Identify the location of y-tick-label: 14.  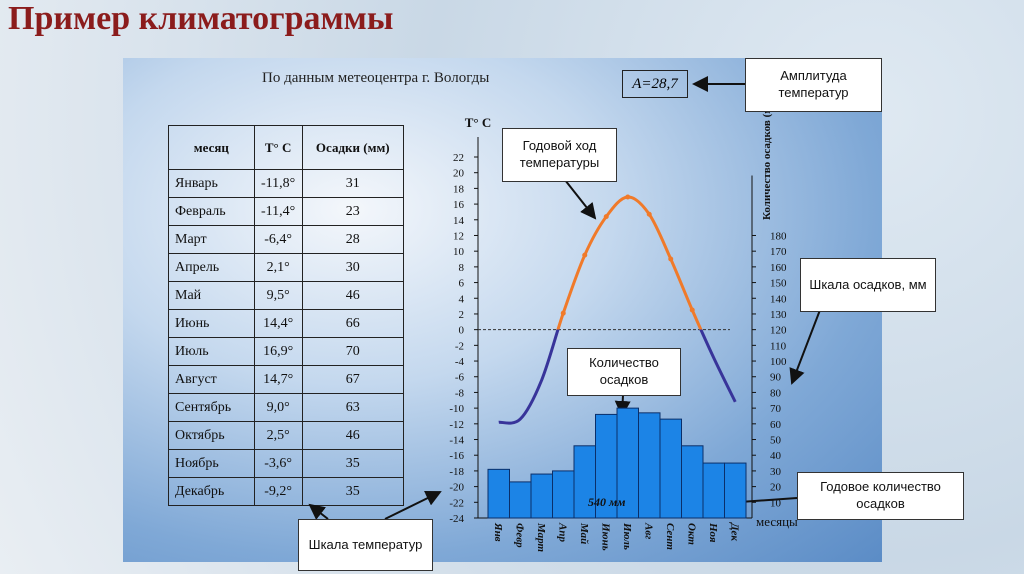
(459, 221).